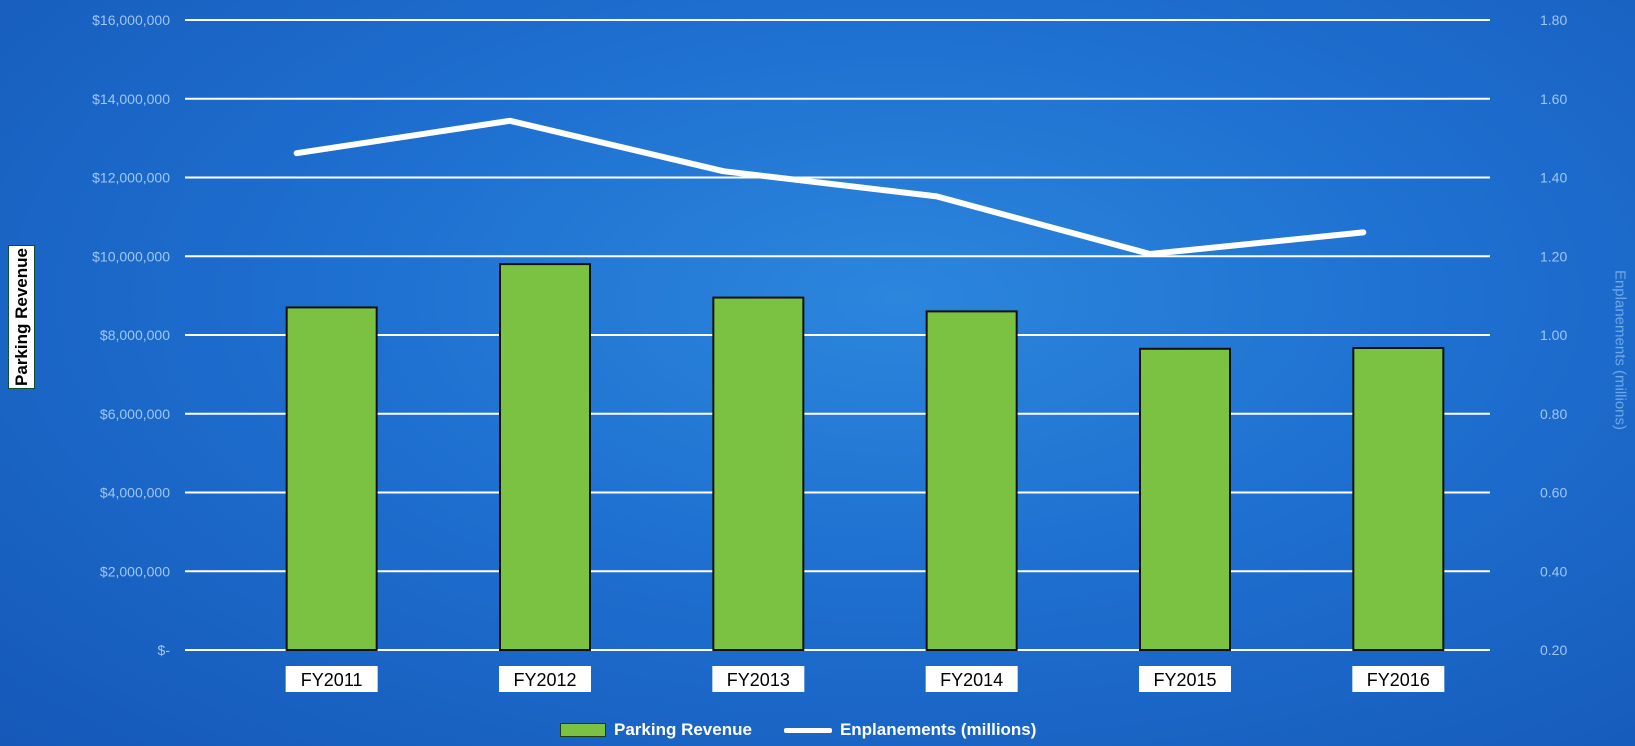 The width and height of the screenshot is (1635, 746). What do you see at coordinates (296, 153) in the screenshot?
I see `enplanements-point-fy2011` at bounding box center [296, 153].